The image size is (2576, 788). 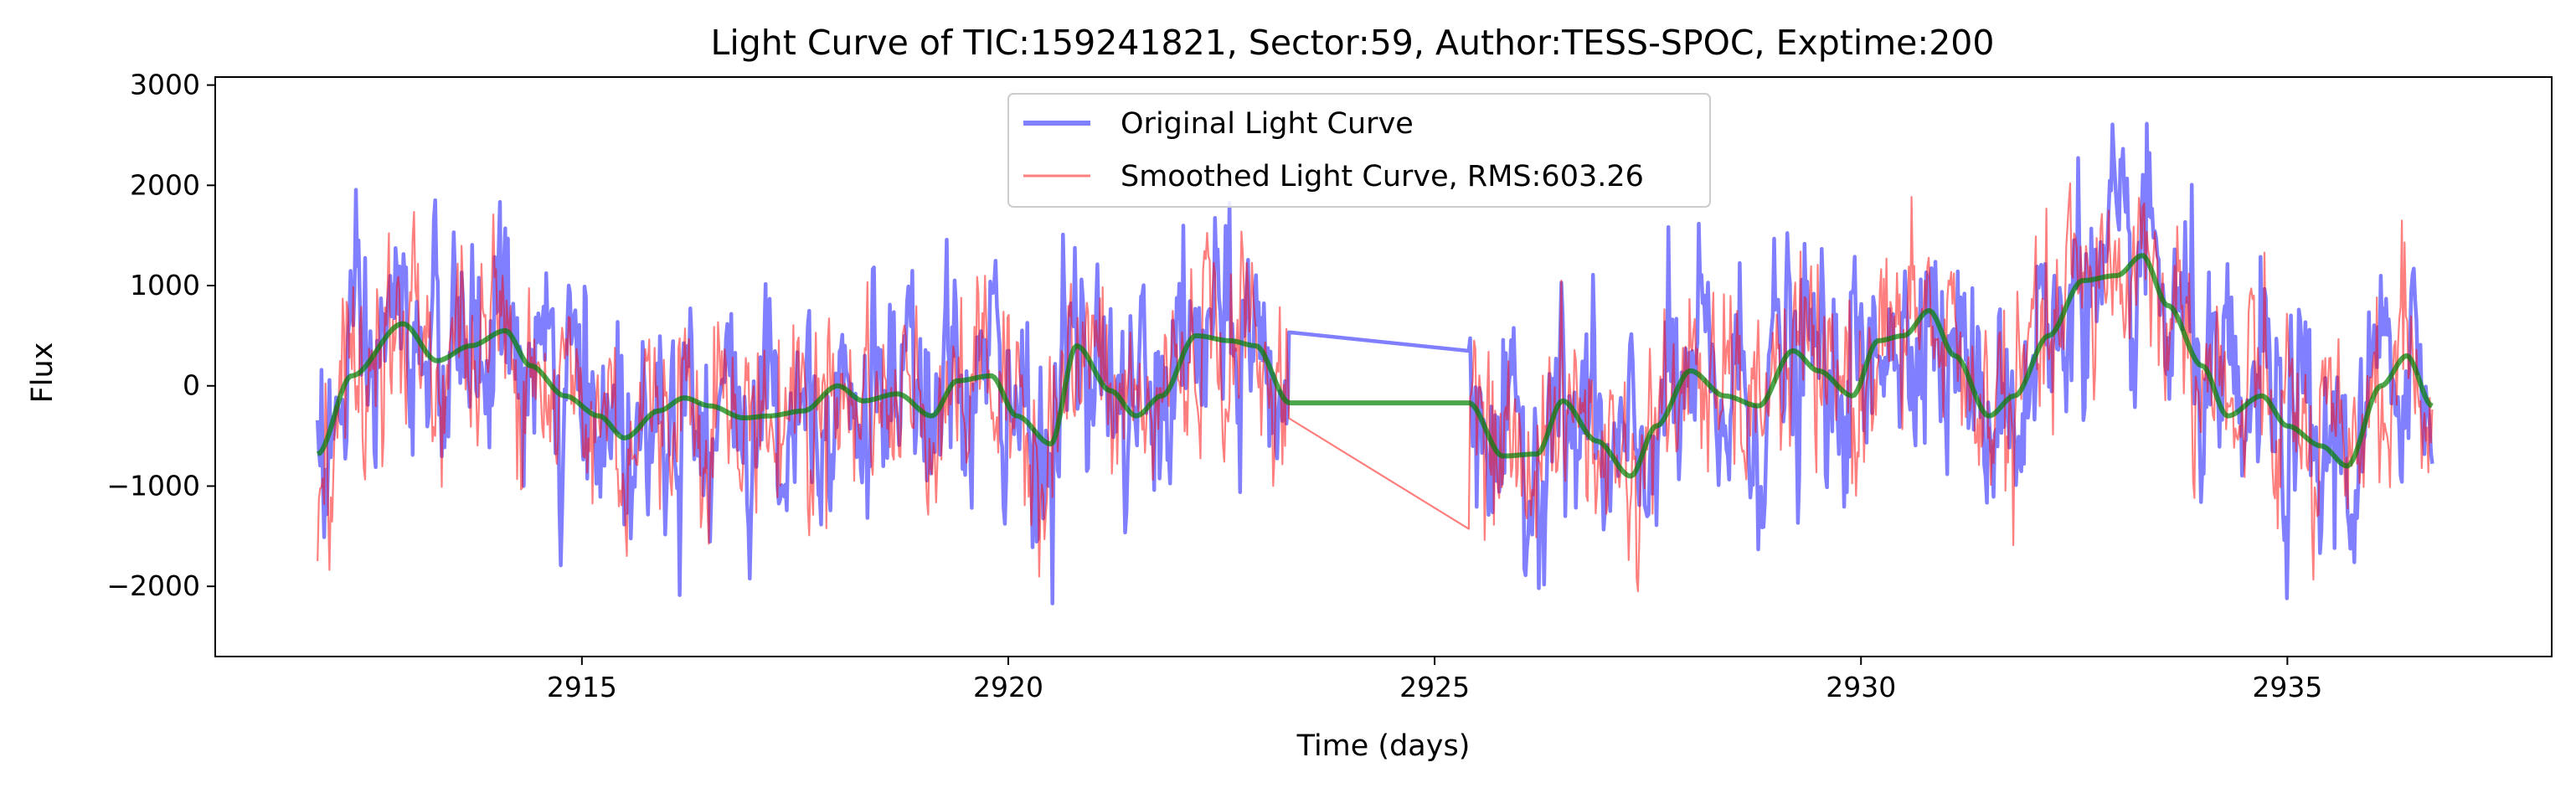 What do you see at coordinates (165, 285) in the screenshot?
I see `y-tick-label: 1000` at bounding box center [165, 285].